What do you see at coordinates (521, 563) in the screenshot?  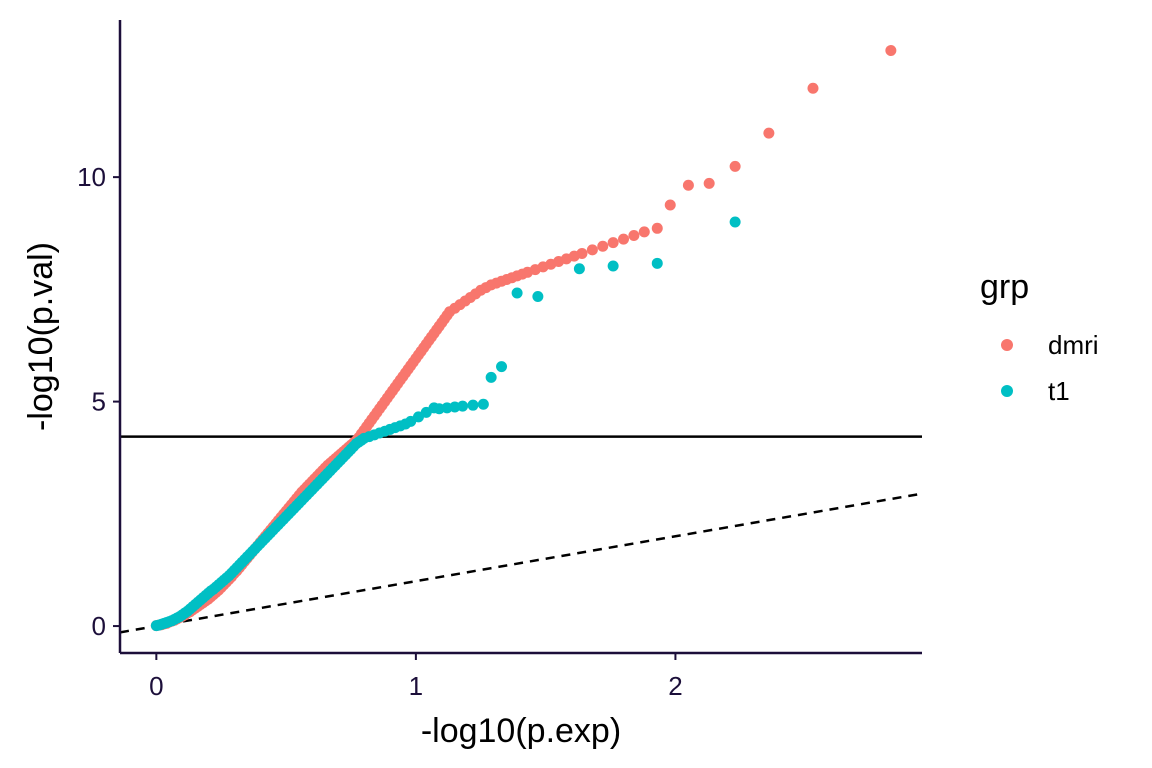 I see `identity-reference-line` at bounding box center [521, 563].